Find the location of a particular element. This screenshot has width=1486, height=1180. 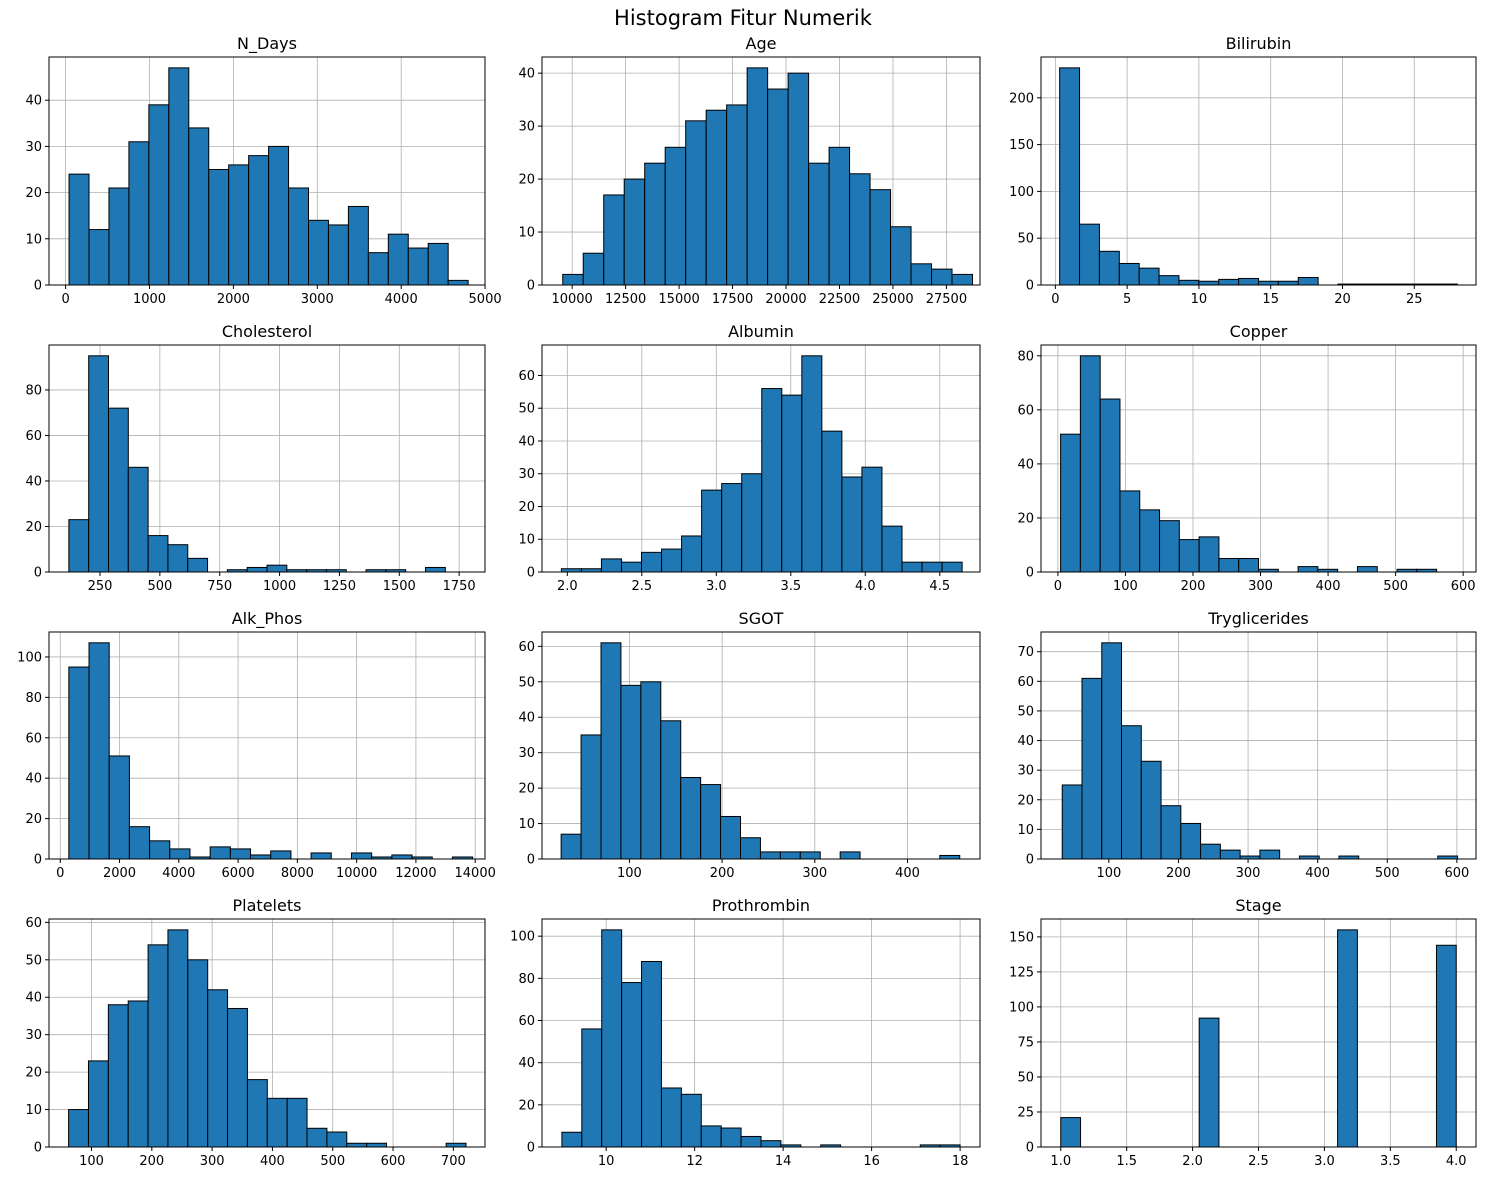

histogram-albumin: 2.0 2.5 3.0 3.5 4.0 4.5 0 10 20 30 40 50 60 Albumin is located at coordinates (749, 458).